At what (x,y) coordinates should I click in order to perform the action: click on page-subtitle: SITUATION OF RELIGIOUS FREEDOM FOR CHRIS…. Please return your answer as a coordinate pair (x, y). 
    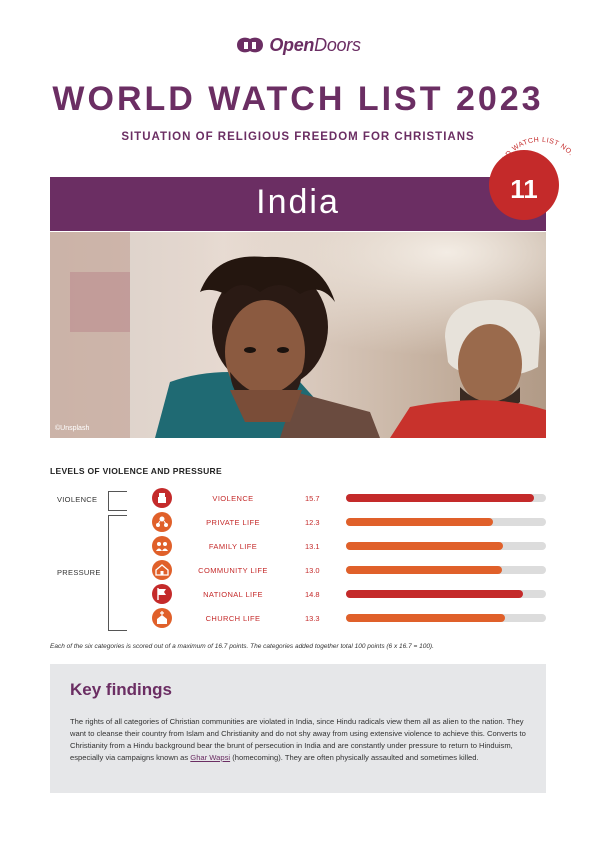
    Looking at the image, I should click on (298, 137).